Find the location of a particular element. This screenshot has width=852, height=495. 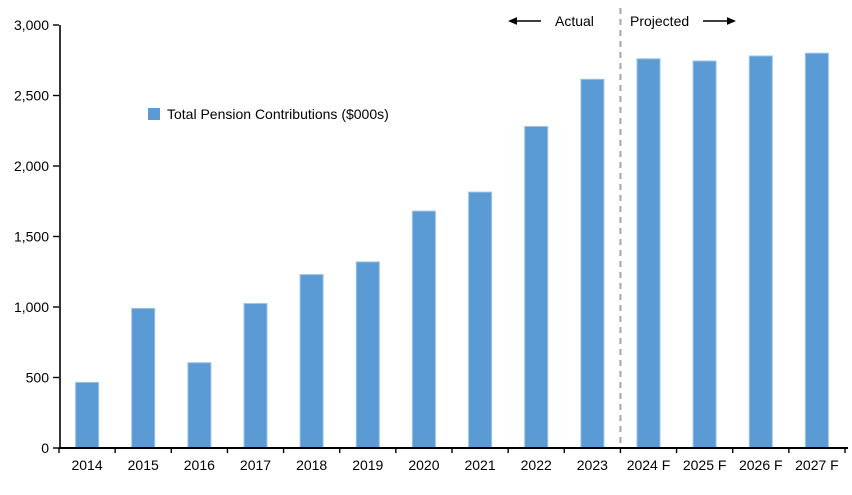

y-axis-label-1,500: 1,500 is located at coordinates (31, 236).